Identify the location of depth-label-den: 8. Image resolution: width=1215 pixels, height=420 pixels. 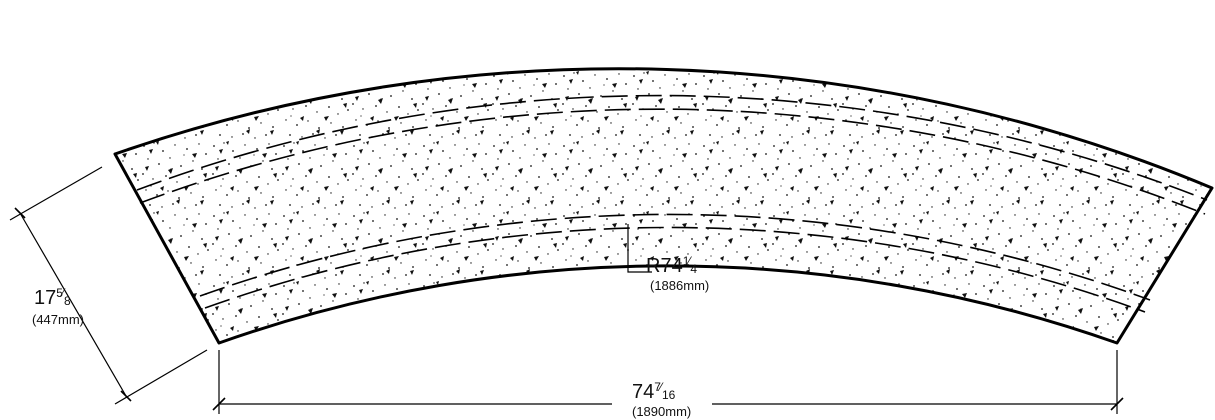
(67, 301).